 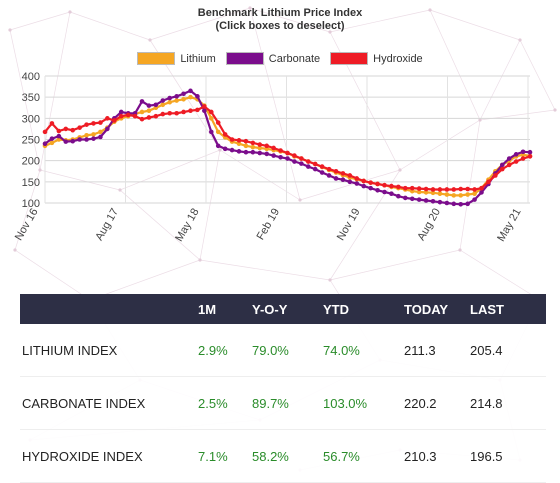 What do you see at coordinates (280, 13) in the screenshot?
I see `chart-title-line1: Benchmark Lithium Price Index` at bounding box center [280, 13].